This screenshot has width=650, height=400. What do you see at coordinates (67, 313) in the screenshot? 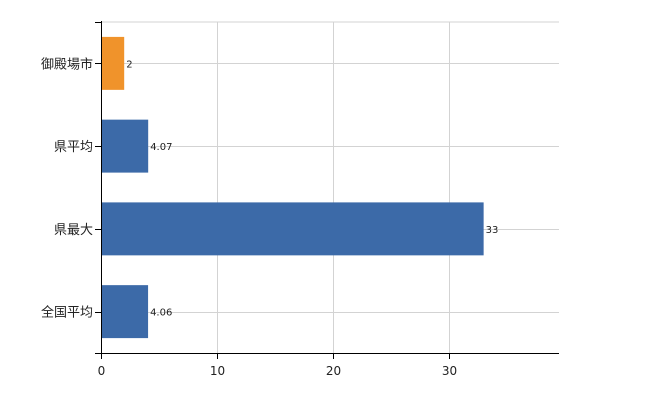
I see `y-tick-label: 全国平均` at bounding box center [67, 313].